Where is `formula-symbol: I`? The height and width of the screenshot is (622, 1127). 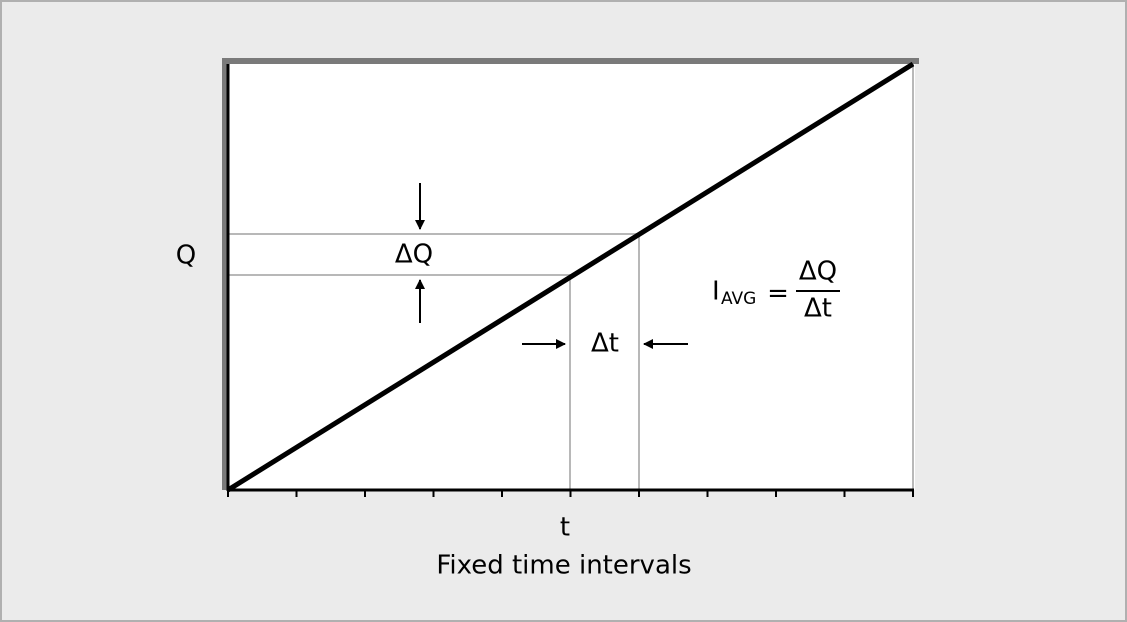
formula-symbol: I is located at coordinates (716, 292).